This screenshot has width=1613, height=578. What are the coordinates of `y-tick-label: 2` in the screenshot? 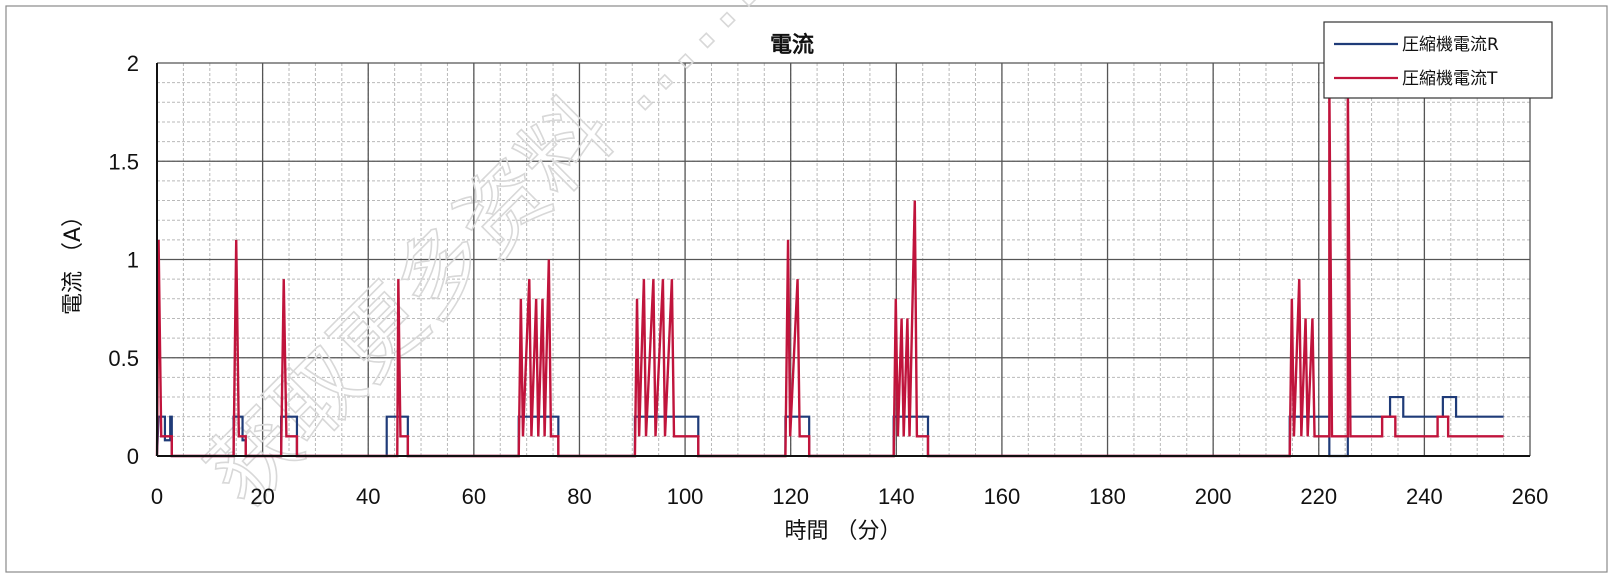 It's located at (133, 63).